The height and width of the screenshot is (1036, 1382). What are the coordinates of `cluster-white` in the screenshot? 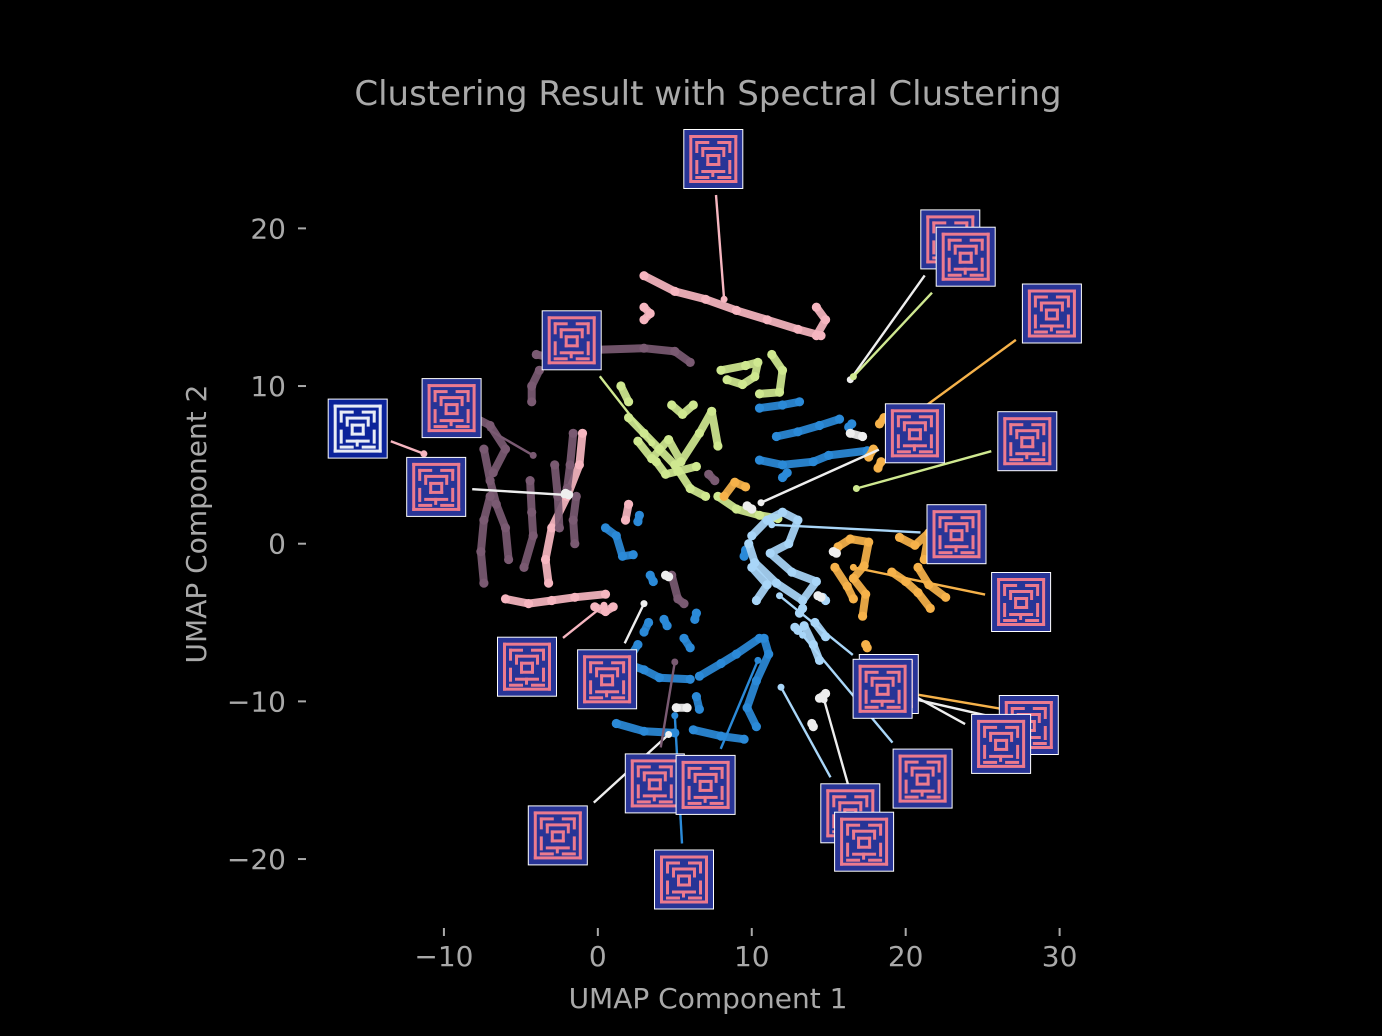 It's located at (714, 580).